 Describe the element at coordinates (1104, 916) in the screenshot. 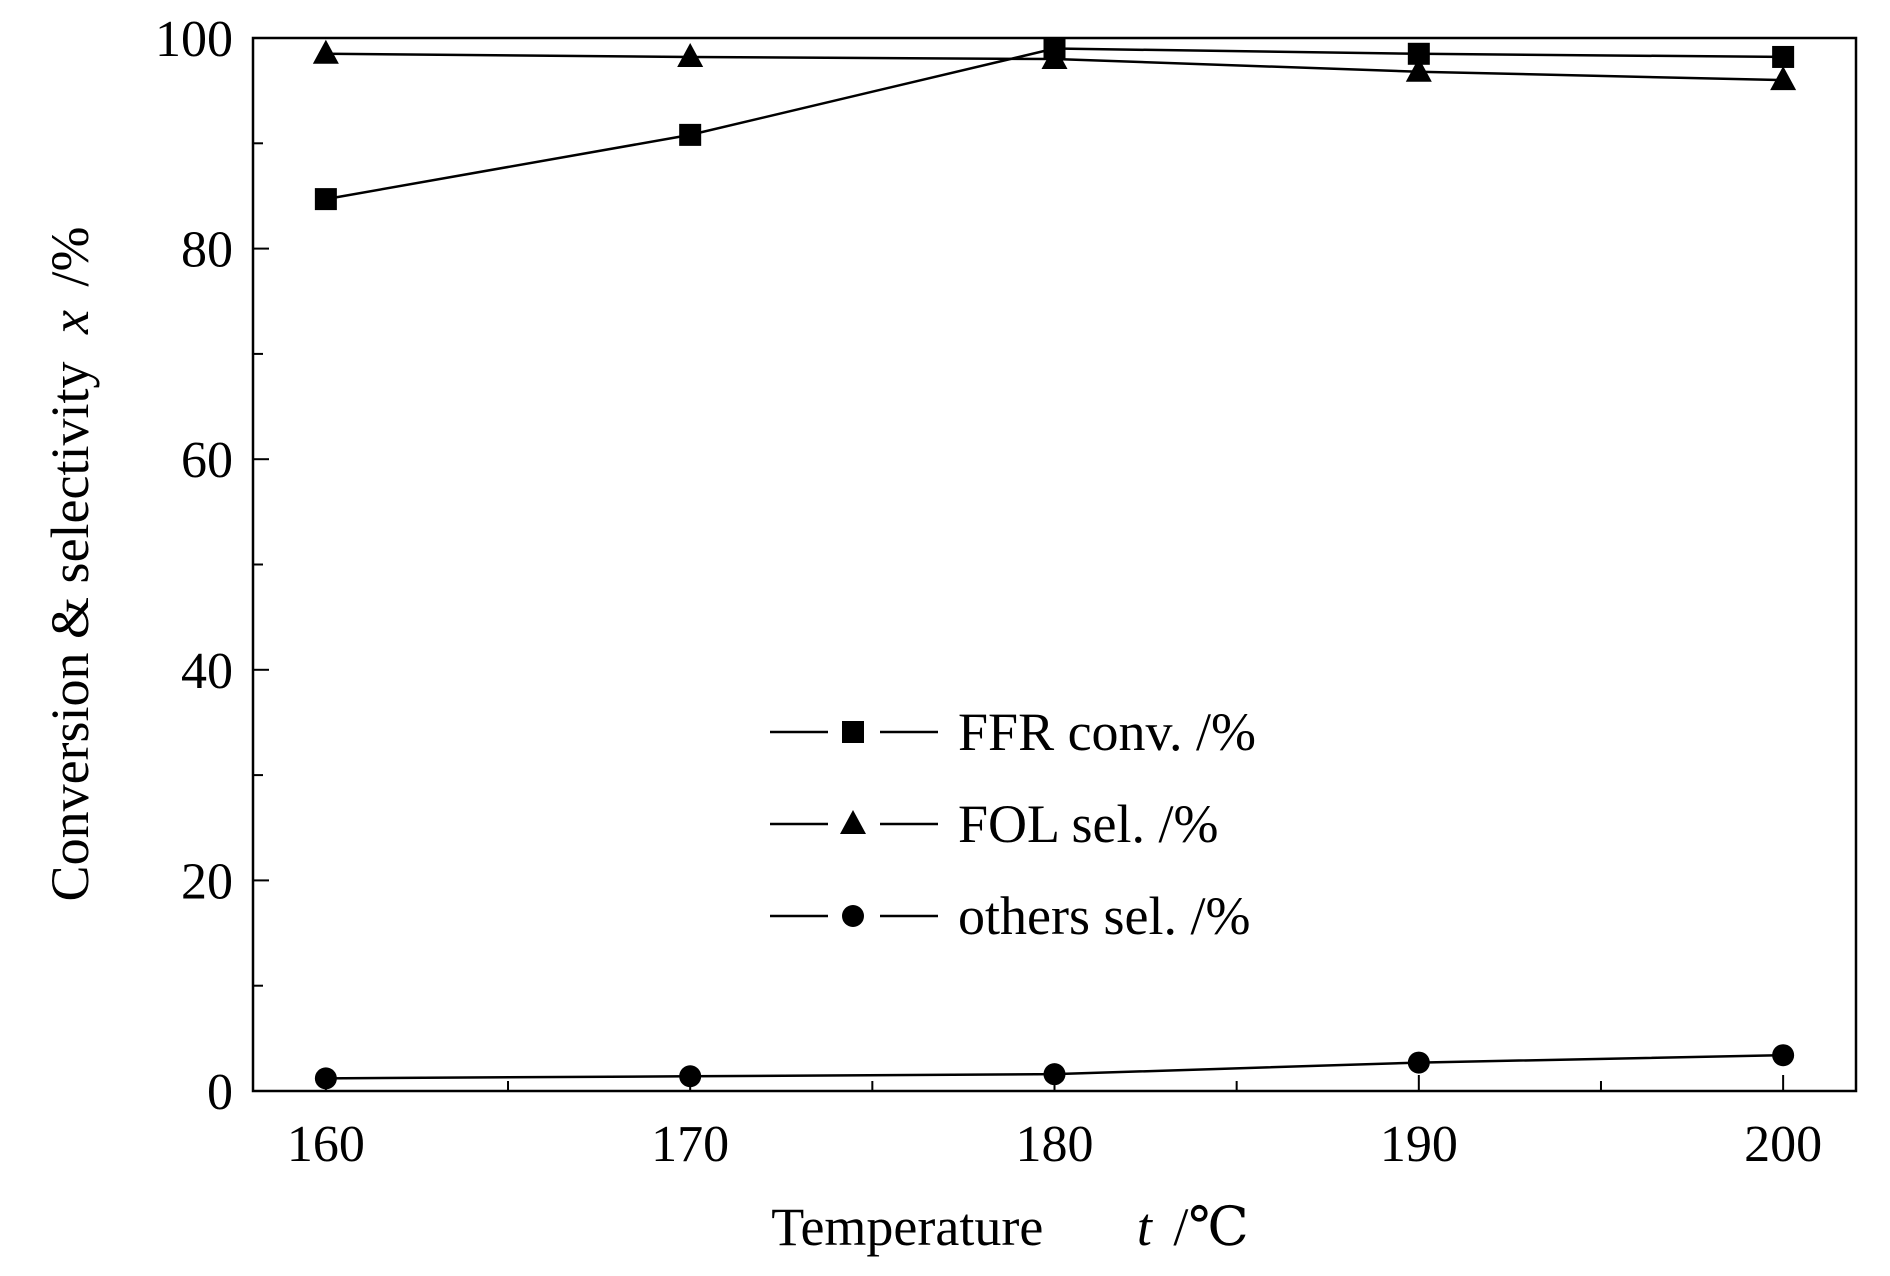

I see `legend-label: others sel. /%` at that location.